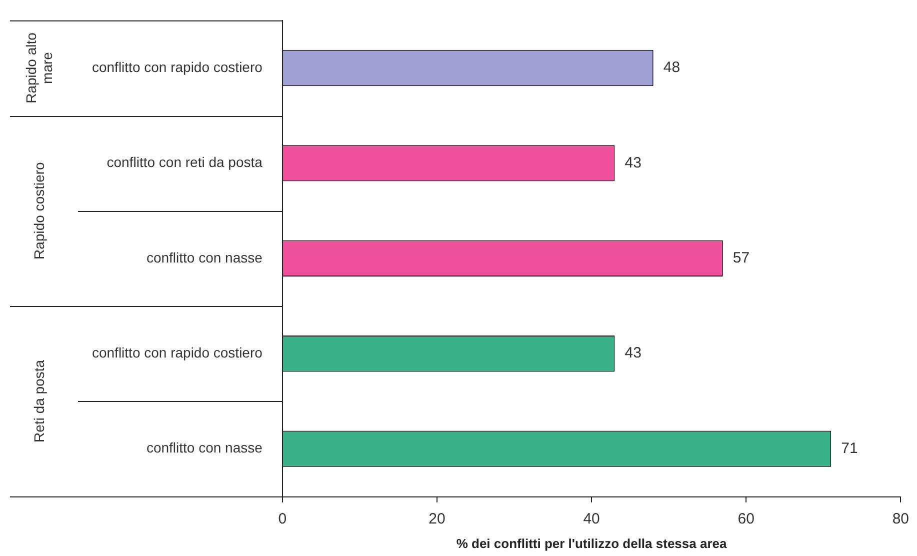 The image size is (917, 556). What do you see at coordinates (741, 258) in the screenshot?
I see `data-label: 57` at bounding box center [741, 258].